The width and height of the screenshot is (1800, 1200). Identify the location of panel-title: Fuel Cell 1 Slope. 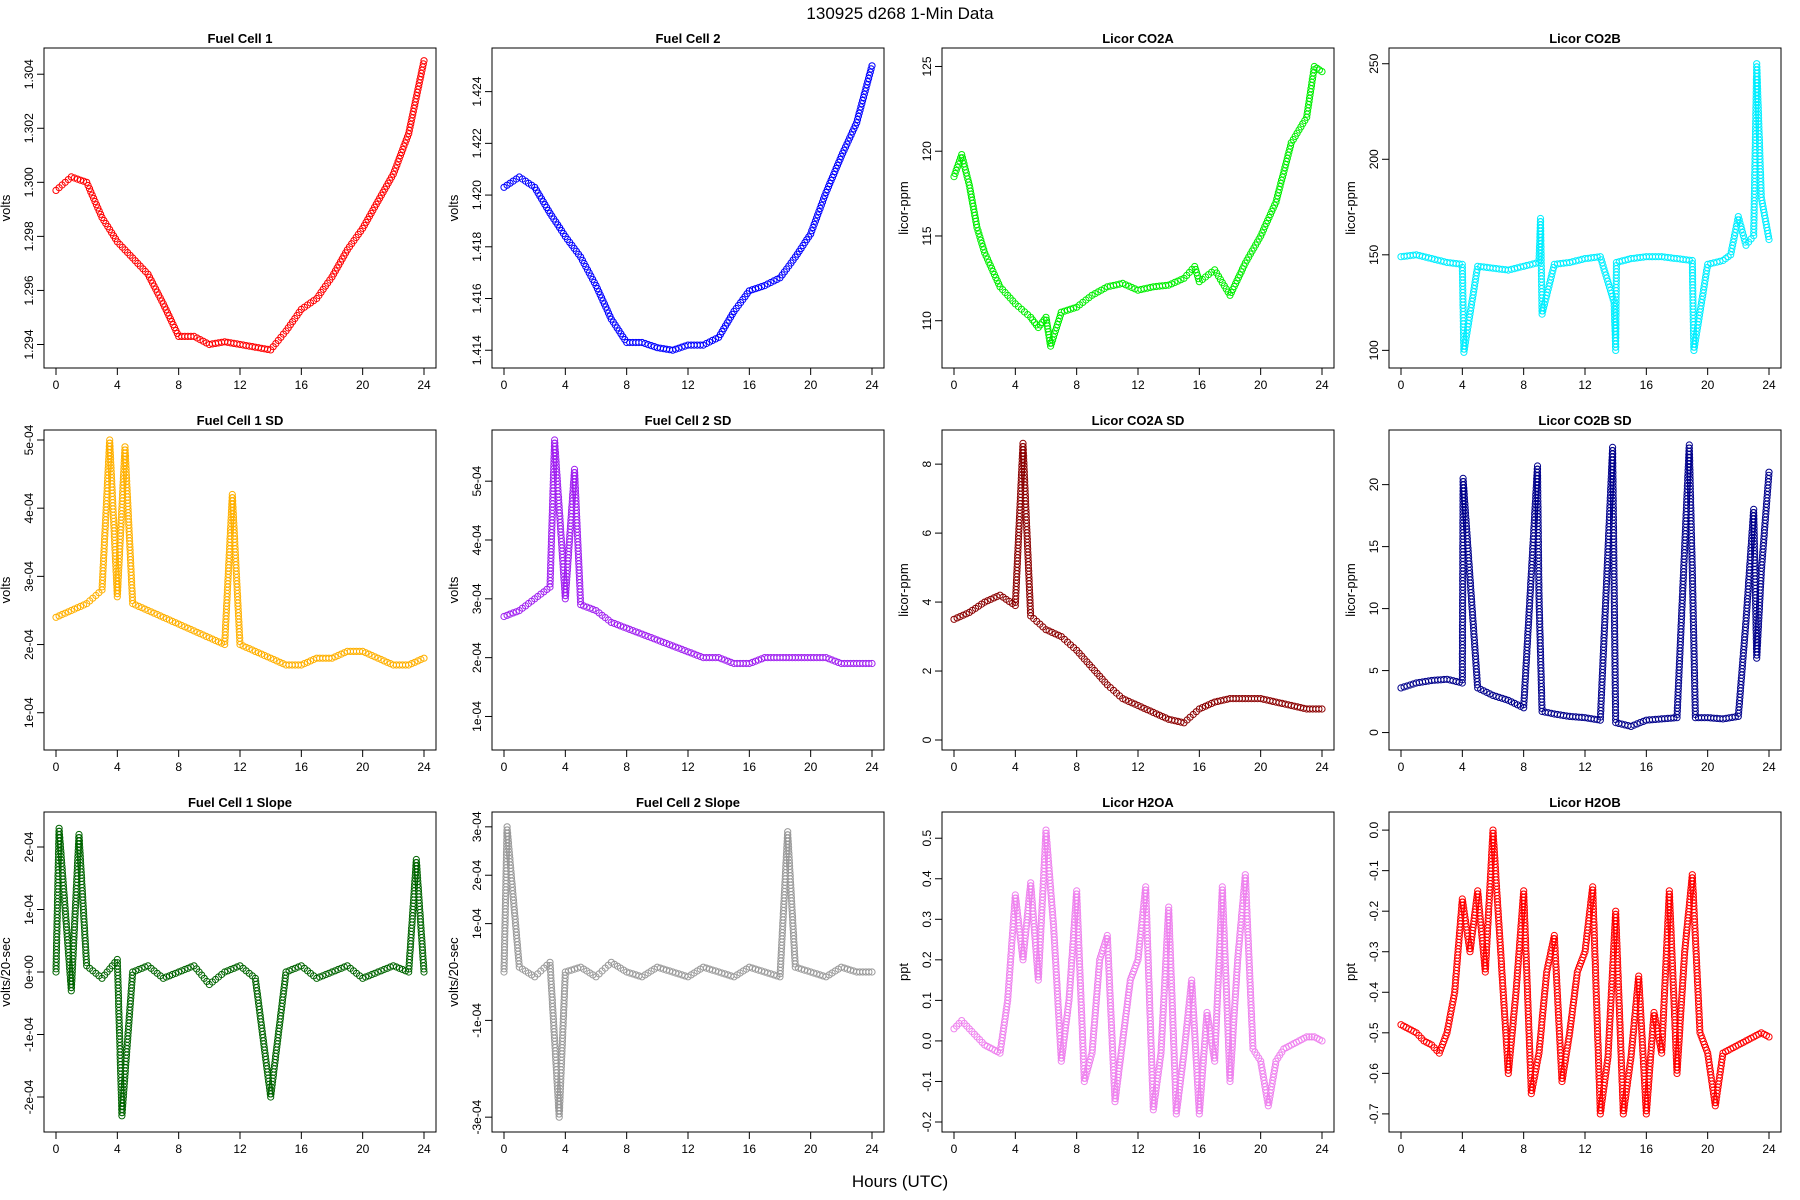
(240, 802).